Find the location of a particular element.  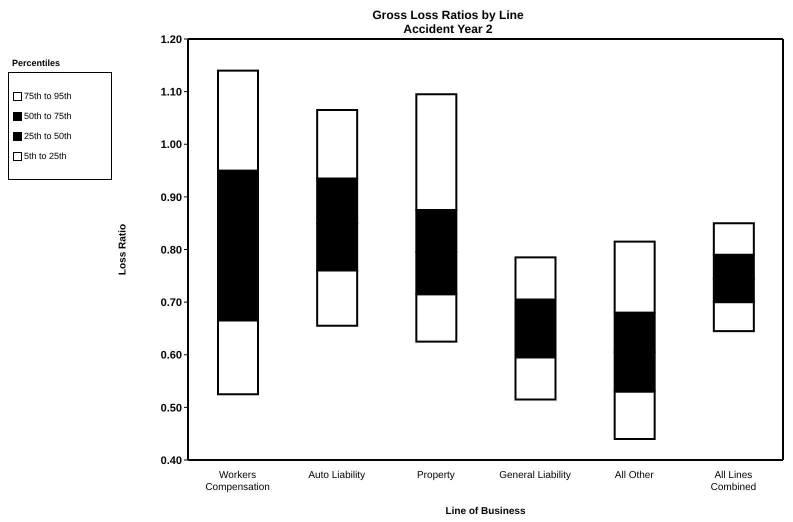

x-tick-label: All Lines Combined is located at coordinates (733, 481).